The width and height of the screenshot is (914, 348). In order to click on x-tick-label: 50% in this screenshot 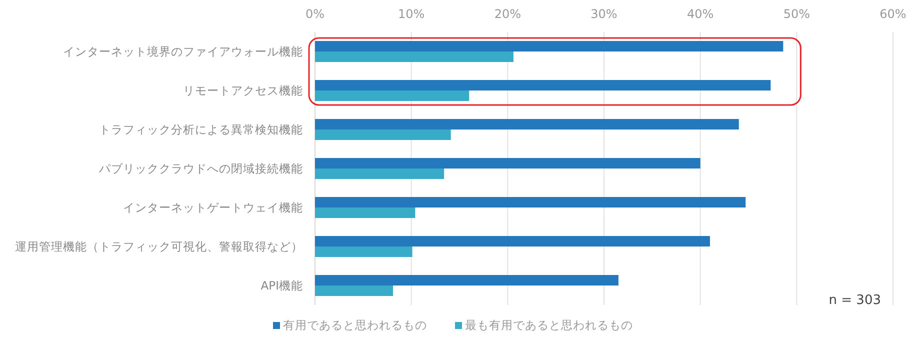, I will do `click(796, 14)`.